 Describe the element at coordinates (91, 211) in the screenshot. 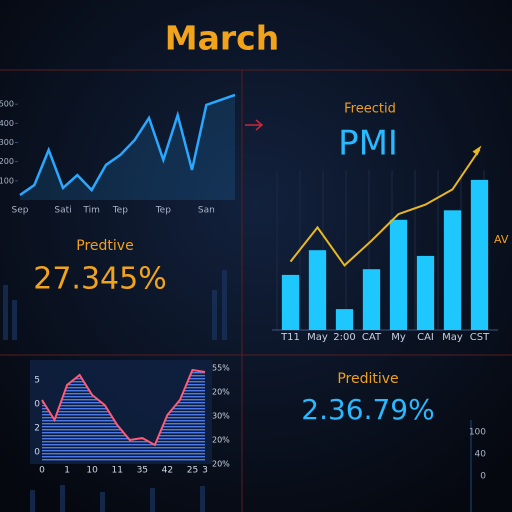

I see `x-tick-label: Tim` at that location.